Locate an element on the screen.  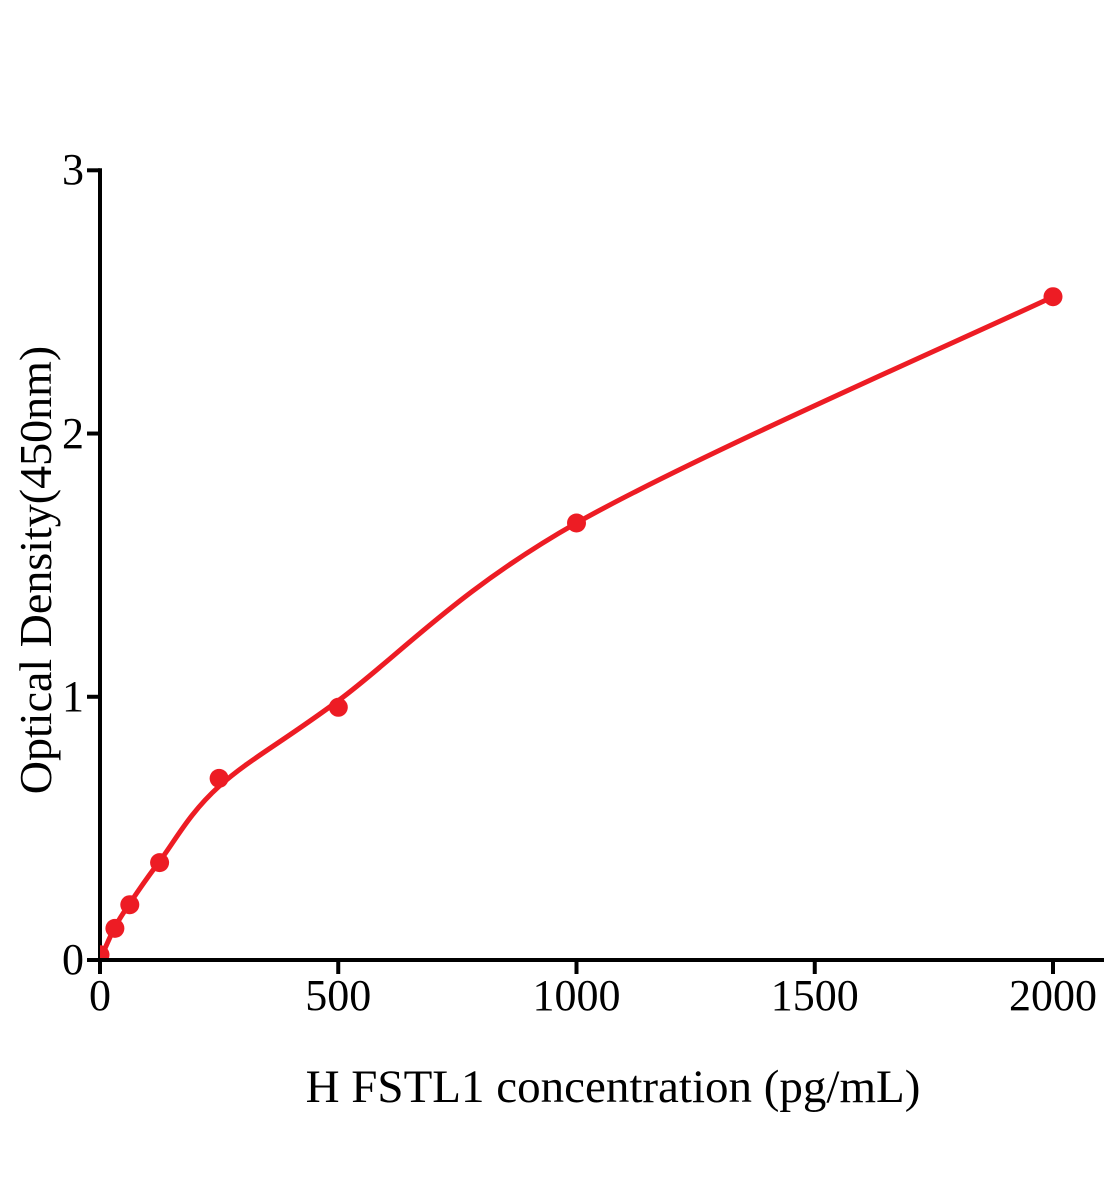
x-tick-label: 0 is located at coordinates (100, 995).